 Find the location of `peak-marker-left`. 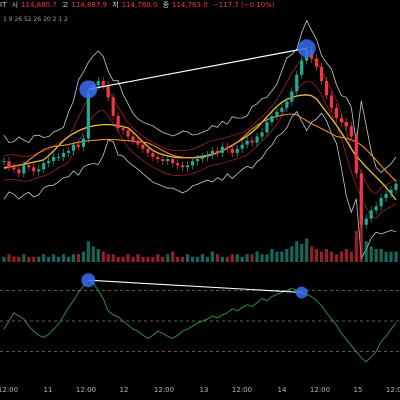

peak-marker-left is located at coordinates (88, 89).